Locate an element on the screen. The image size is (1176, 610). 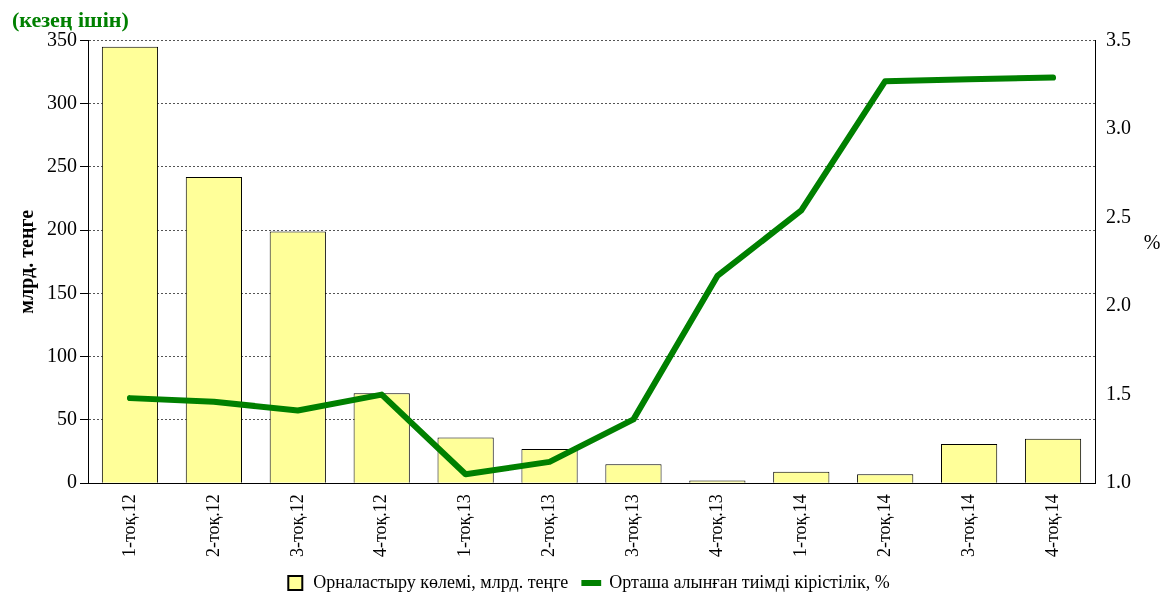
x-tick-label: 4-тоқ.14 is located at coordinates (1051, 526).